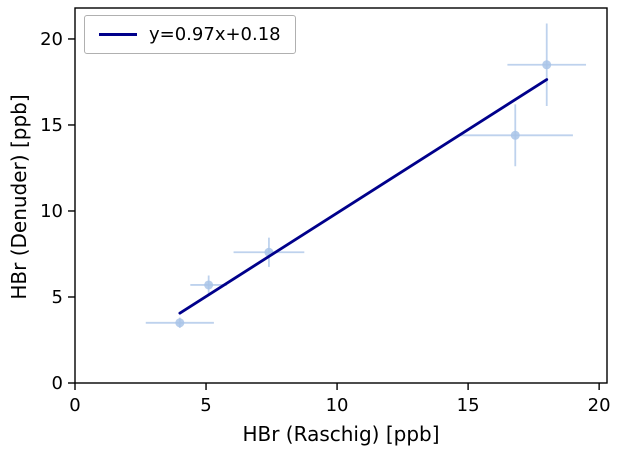  I want to click on y-tick-label: 10, so click(51, 211).